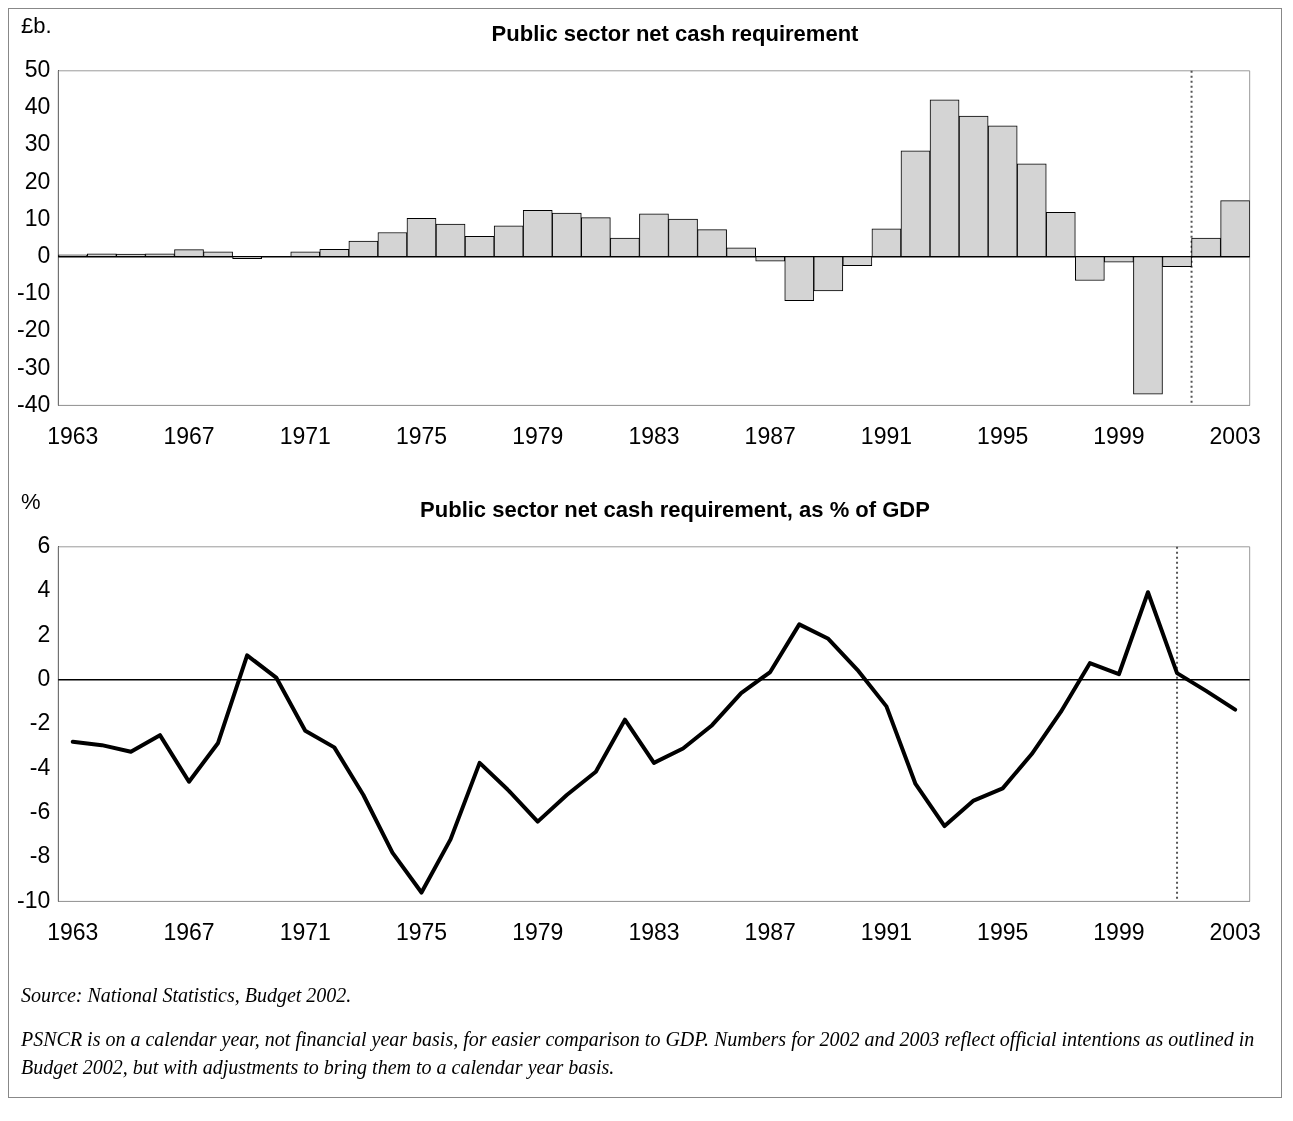  I want to click on y-tick-label: 20, so click(37, 180).